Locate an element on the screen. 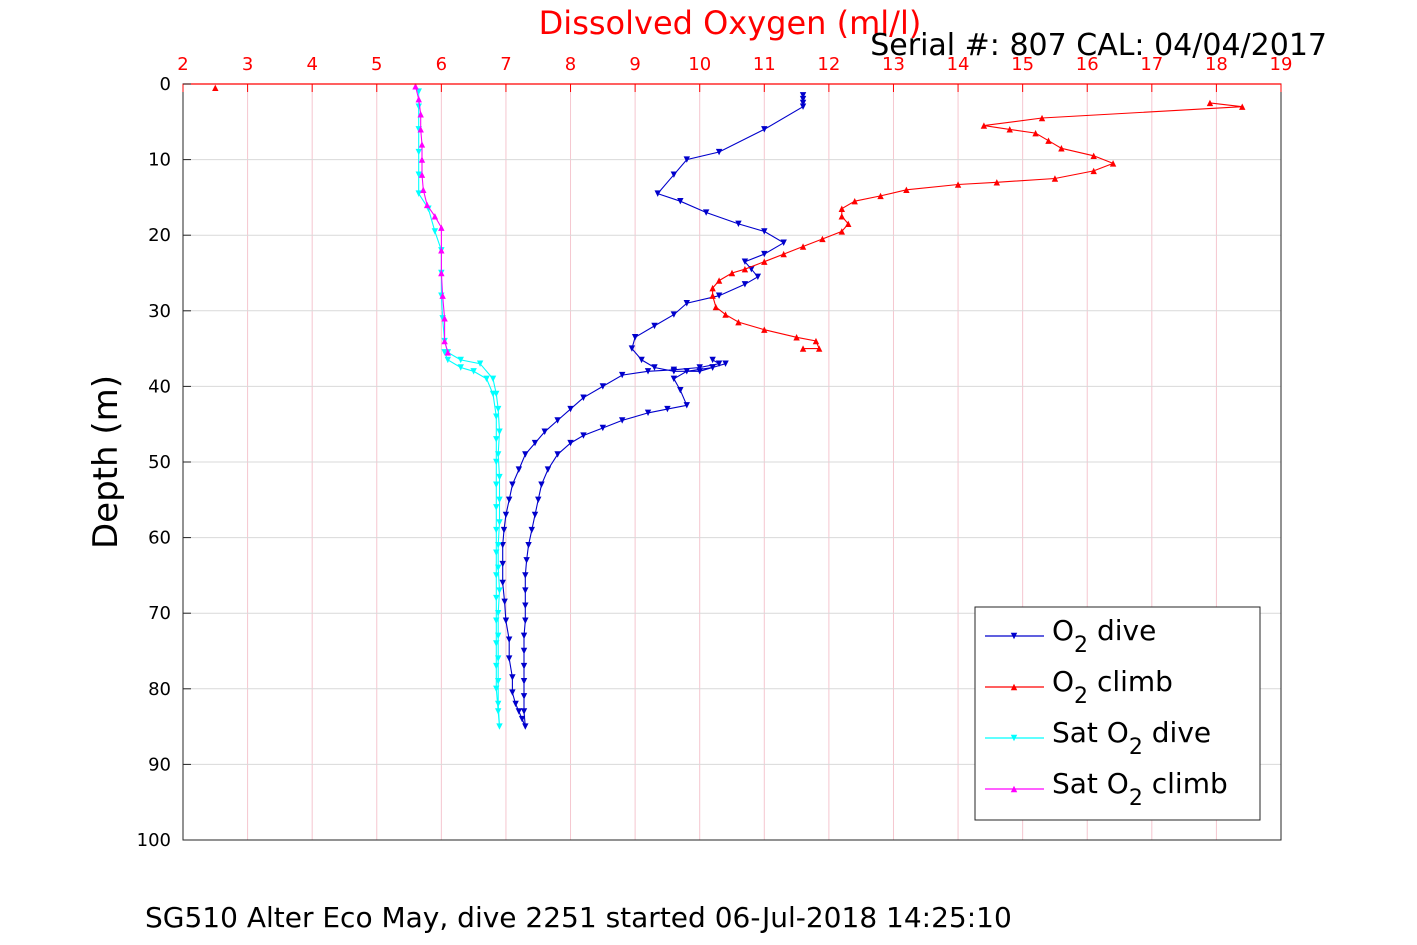 The width and height of the screenshot is (1417, 945). x-tick-label: 19 is located at coordinates (1281, 64).